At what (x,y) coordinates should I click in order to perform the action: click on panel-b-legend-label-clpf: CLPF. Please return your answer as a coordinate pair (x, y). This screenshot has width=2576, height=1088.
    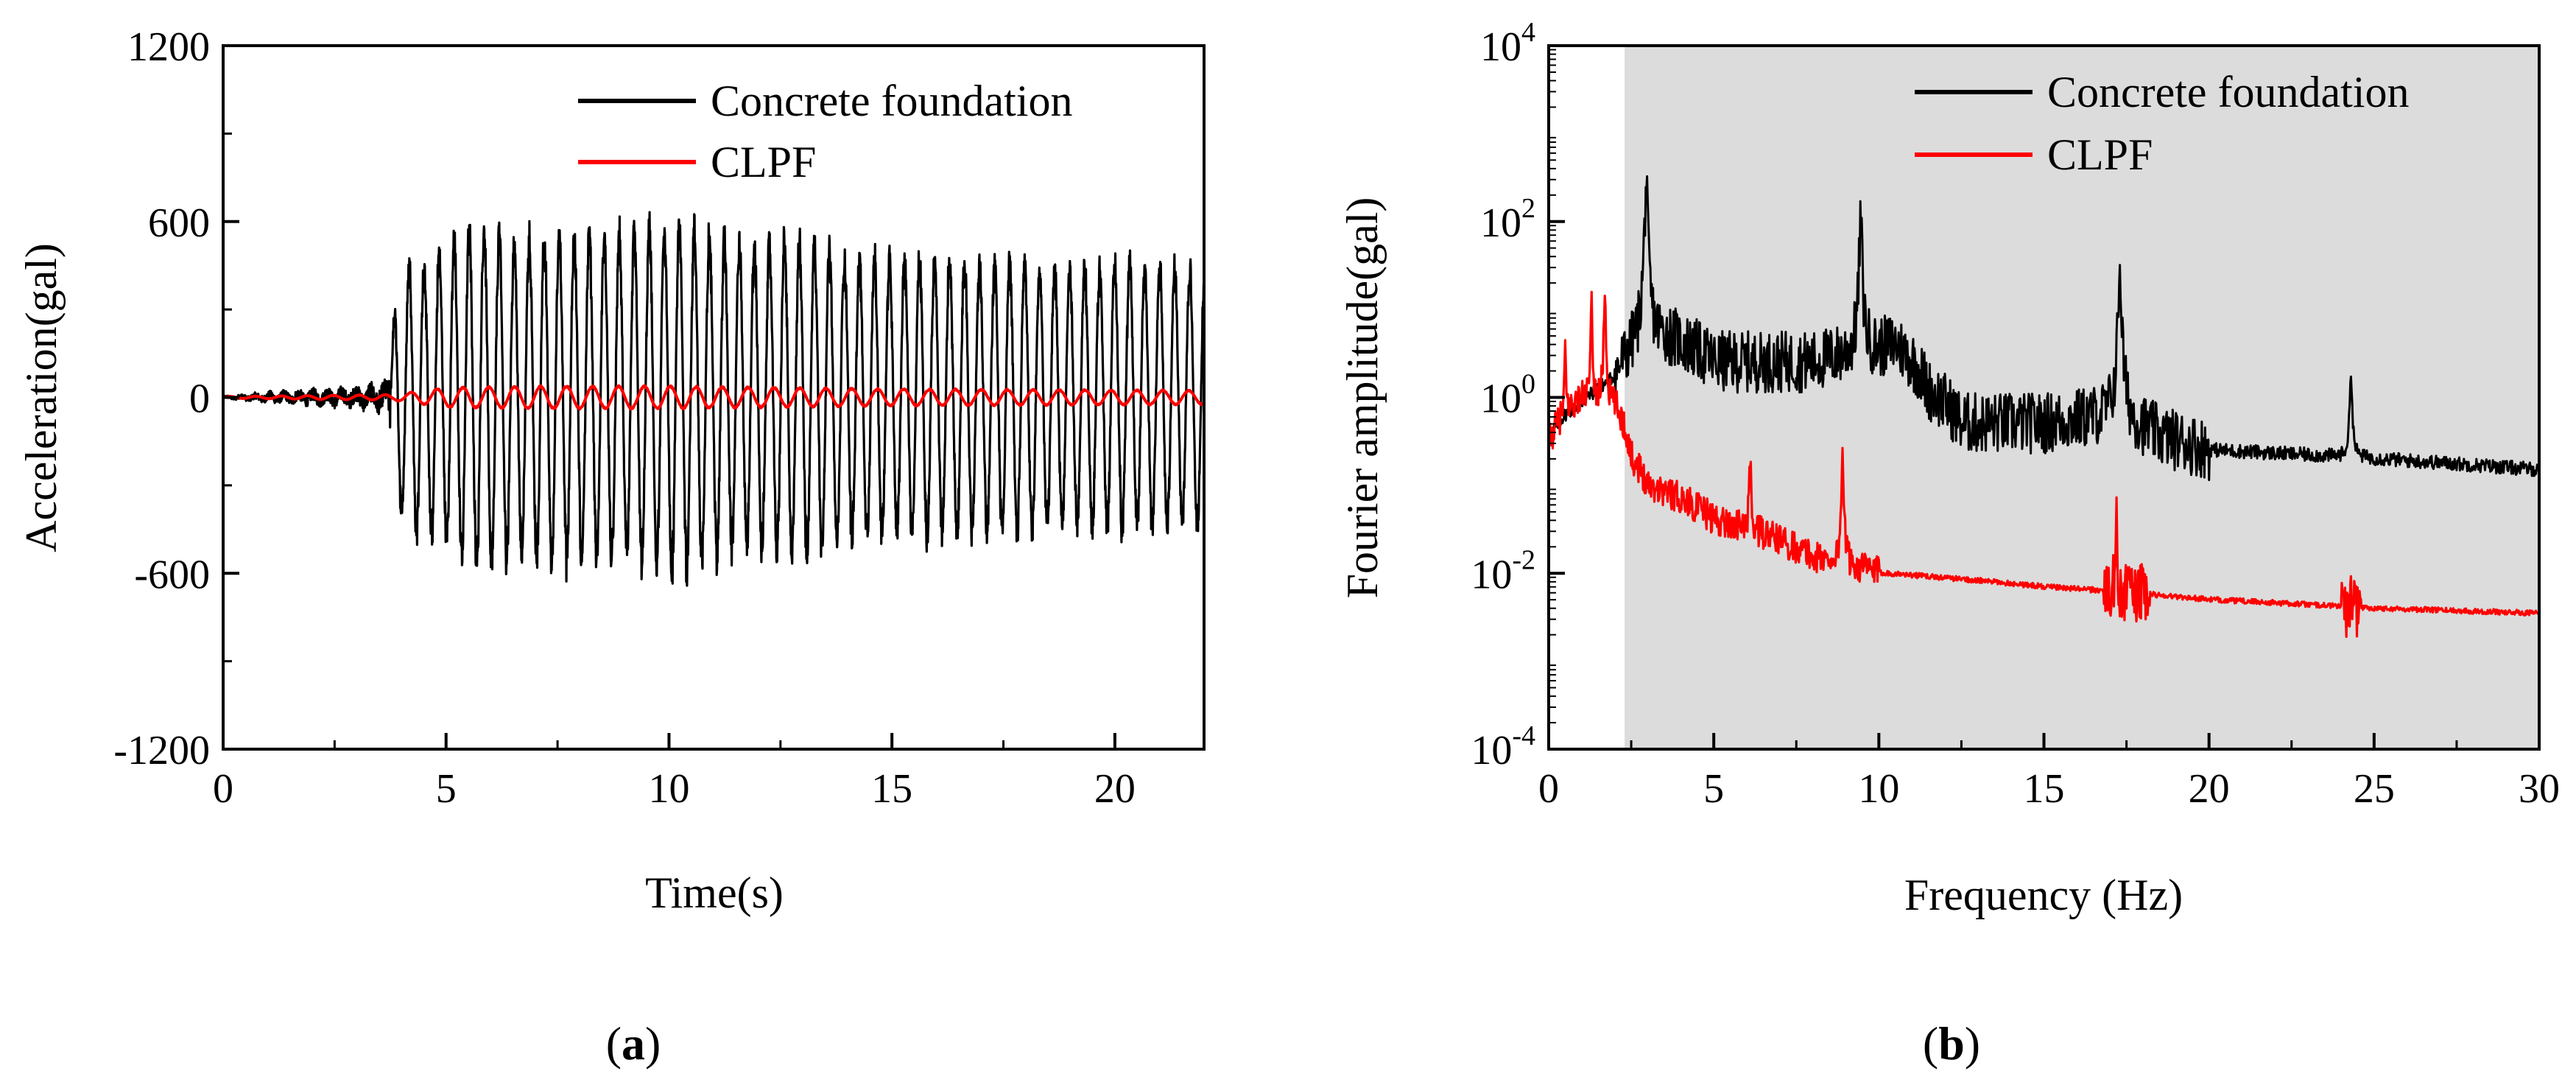
    Looking at the image, I should click on (2100, 154).